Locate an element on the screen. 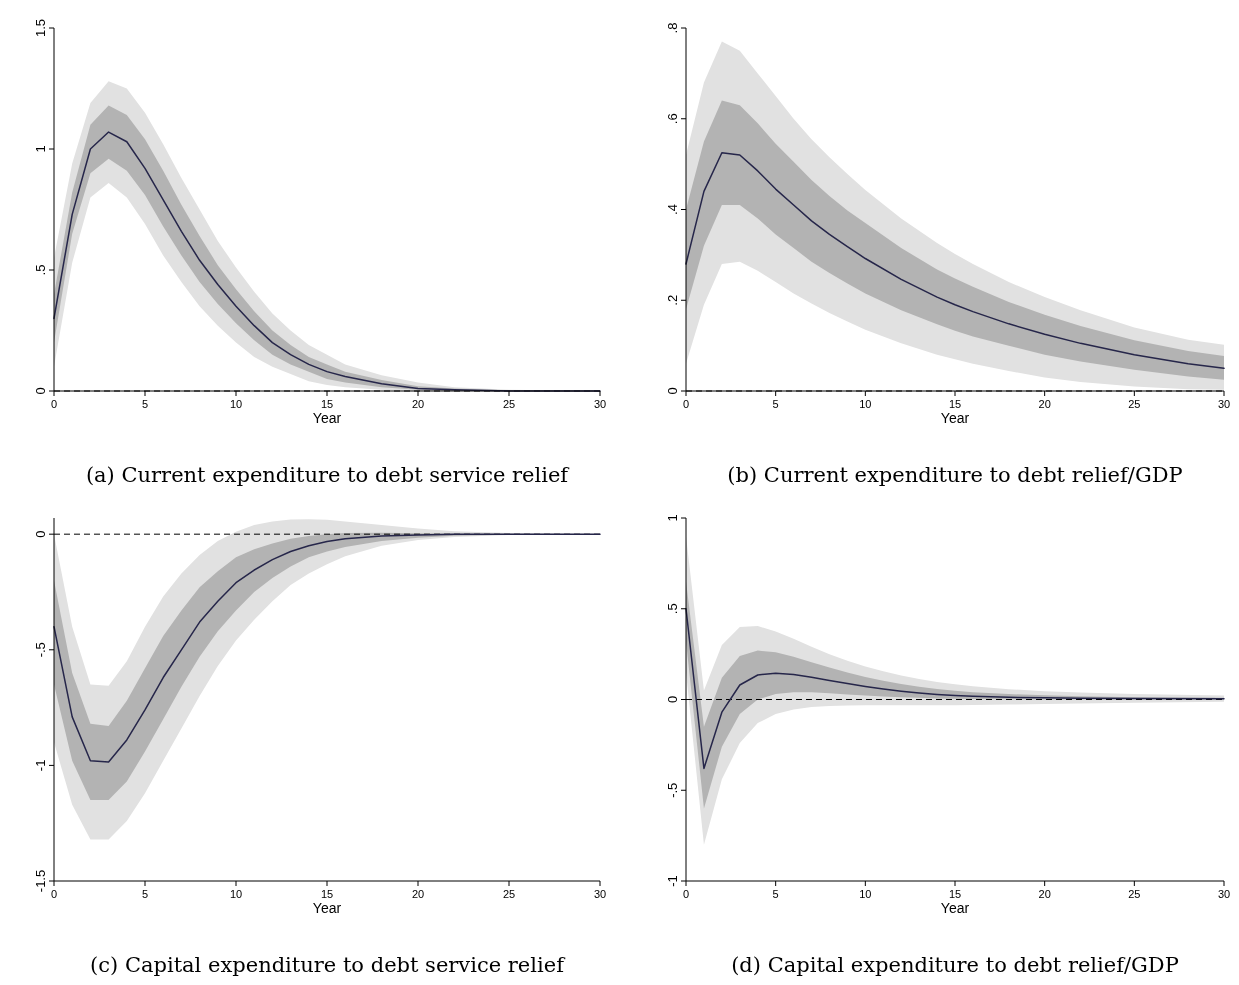 This screenshot has width=1239, height=985. text: (a) Current expenditure to debt service relief is located at coordinates (328, 475).